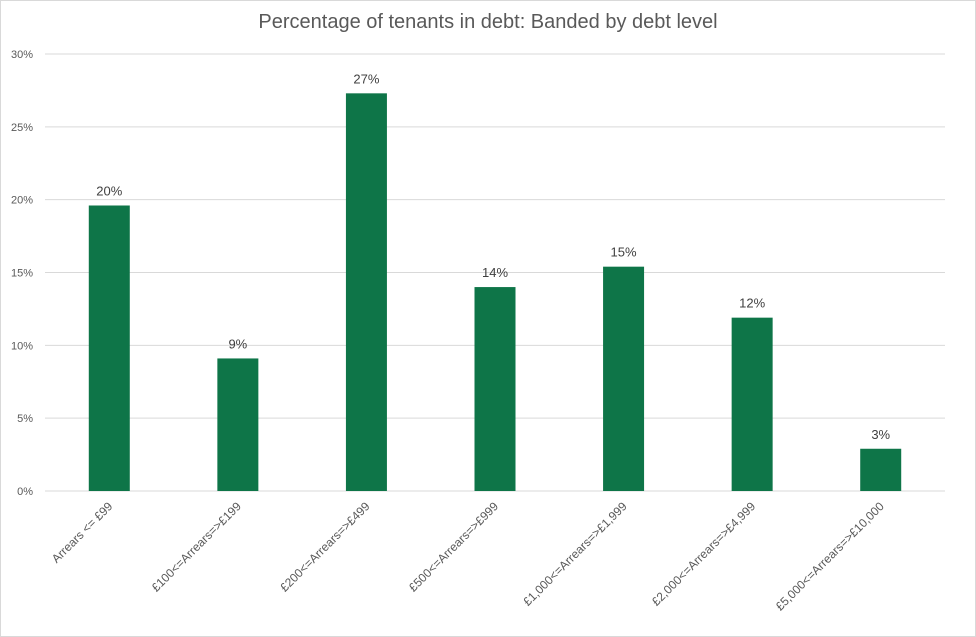 Image resolution: width=976 pixels, height=637 pixels. What do you see at coordinates (22, 346) in the screenshot?
I see `y-tick-label: 10%` at bounding box center [22, 346].